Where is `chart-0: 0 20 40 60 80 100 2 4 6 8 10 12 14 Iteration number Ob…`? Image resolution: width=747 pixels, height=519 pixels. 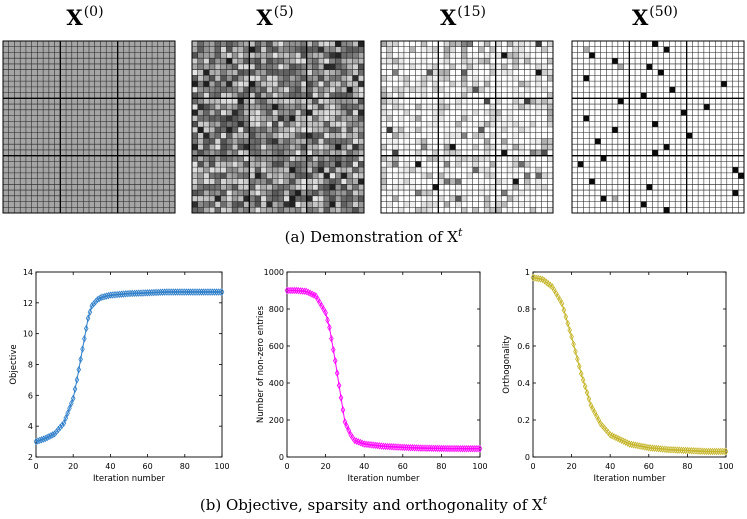 chart-0: 0 20 40 60 80 100 2 4 6 8 10 12 14 Iteration number Ob… is located at coordinates (119, 376).